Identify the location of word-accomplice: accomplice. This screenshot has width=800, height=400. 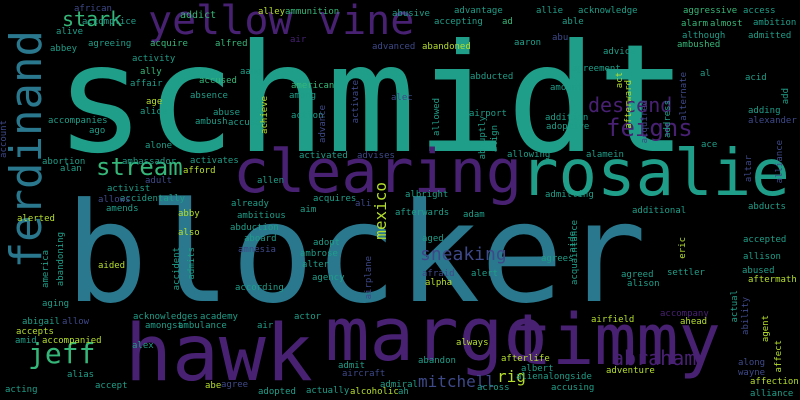
(109, 22).